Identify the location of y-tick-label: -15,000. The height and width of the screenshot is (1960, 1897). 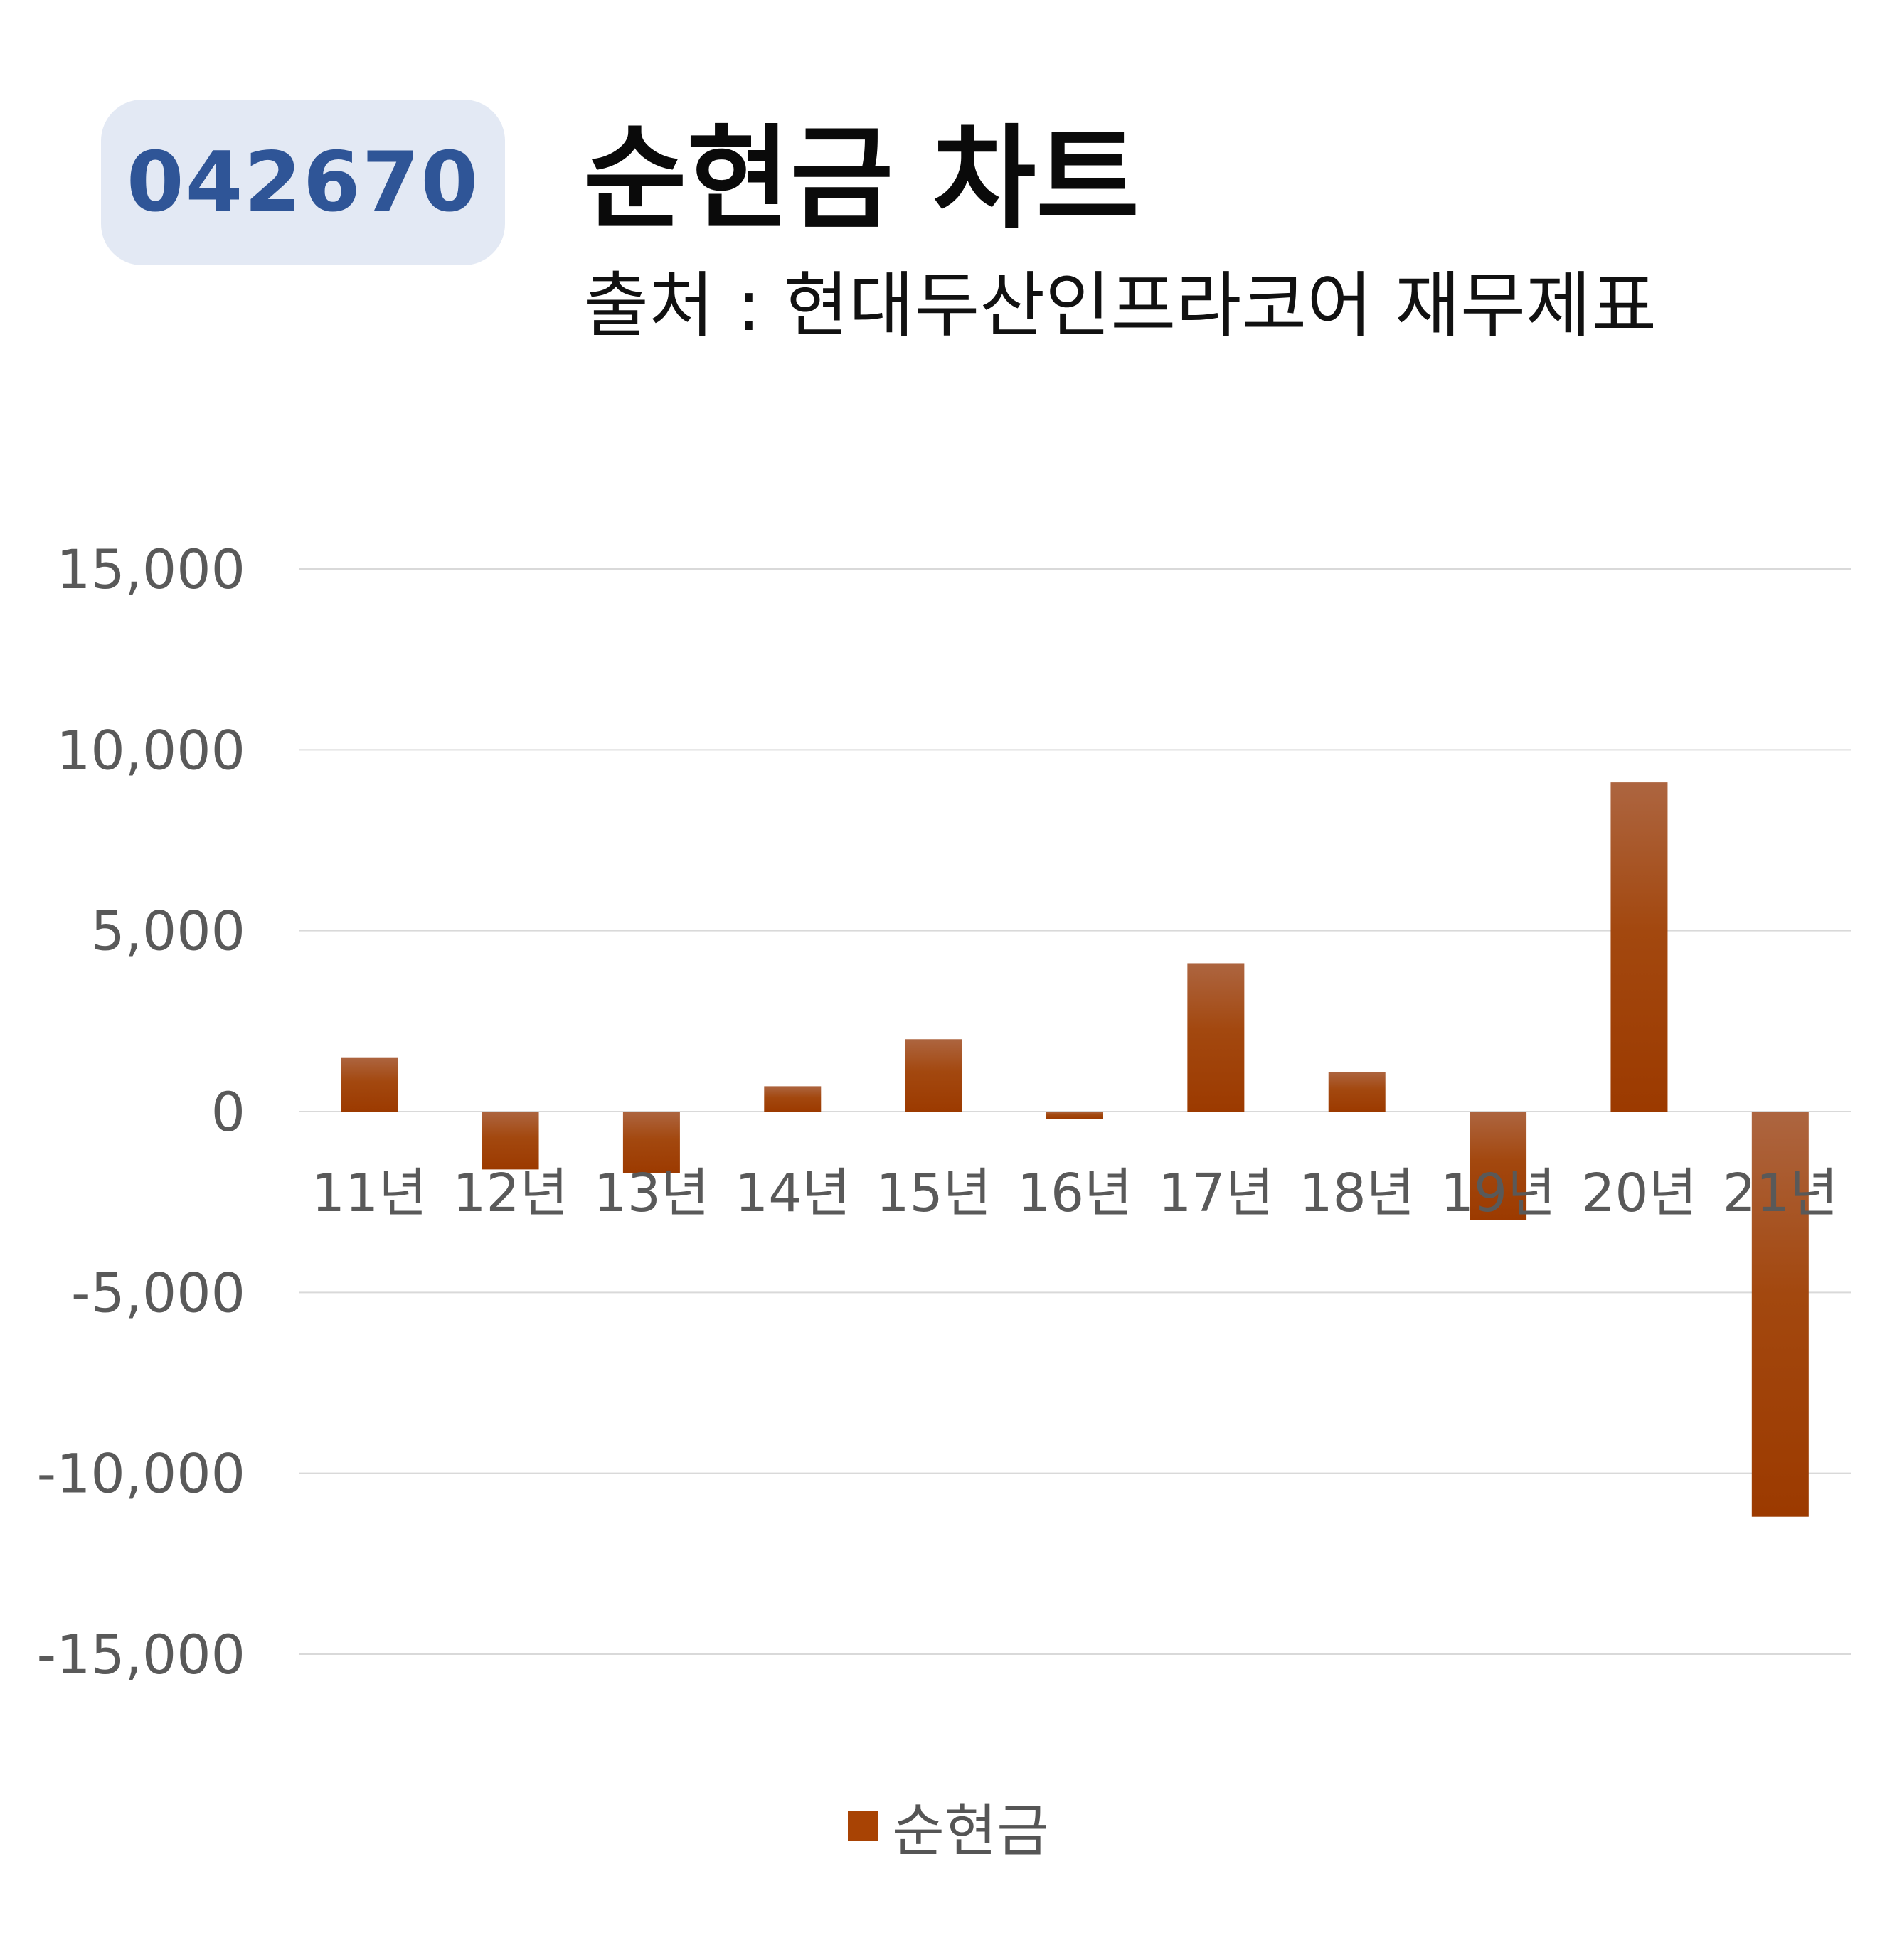
(141, 1654).